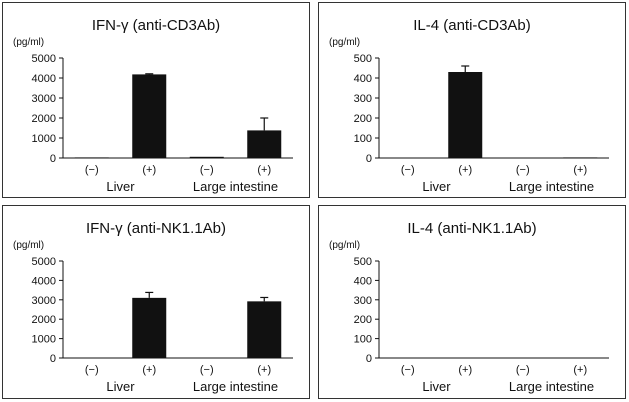 This screenshot has width=629, height=402. I want to click on chart-title: IFN-γ (anti-NK1.1Ab), so click(156, 228).